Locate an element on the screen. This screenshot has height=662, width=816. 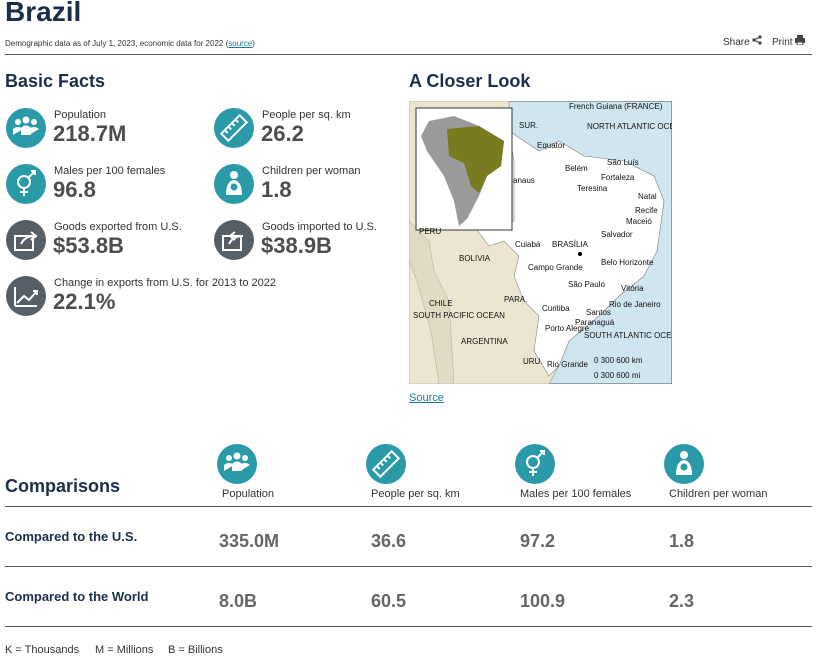
comparison-value: 8.0B is located at coordinates (238, 601).